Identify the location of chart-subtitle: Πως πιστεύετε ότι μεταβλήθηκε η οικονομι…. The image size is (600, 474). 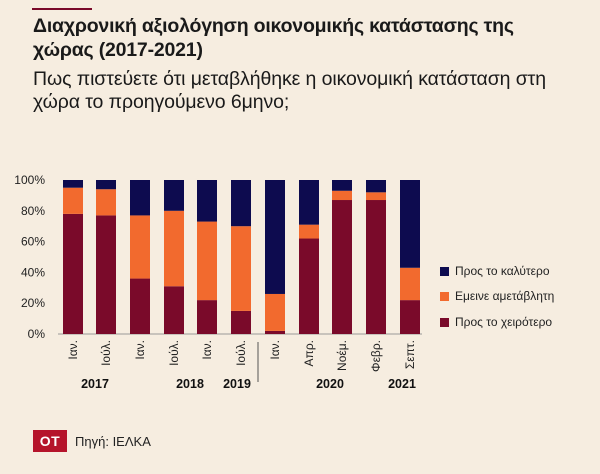
(289, 90).